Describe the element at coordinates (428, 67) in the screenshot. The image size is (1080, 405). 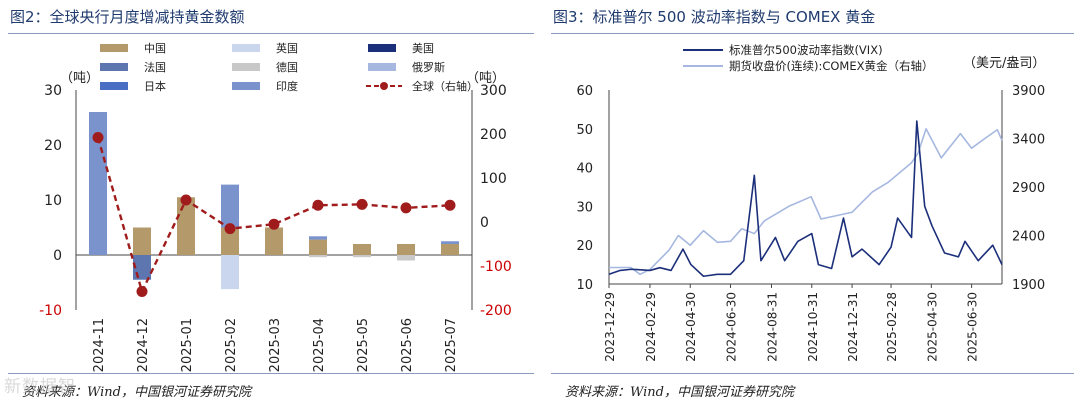
I see `legend-label: 俄罗斯` at that location.